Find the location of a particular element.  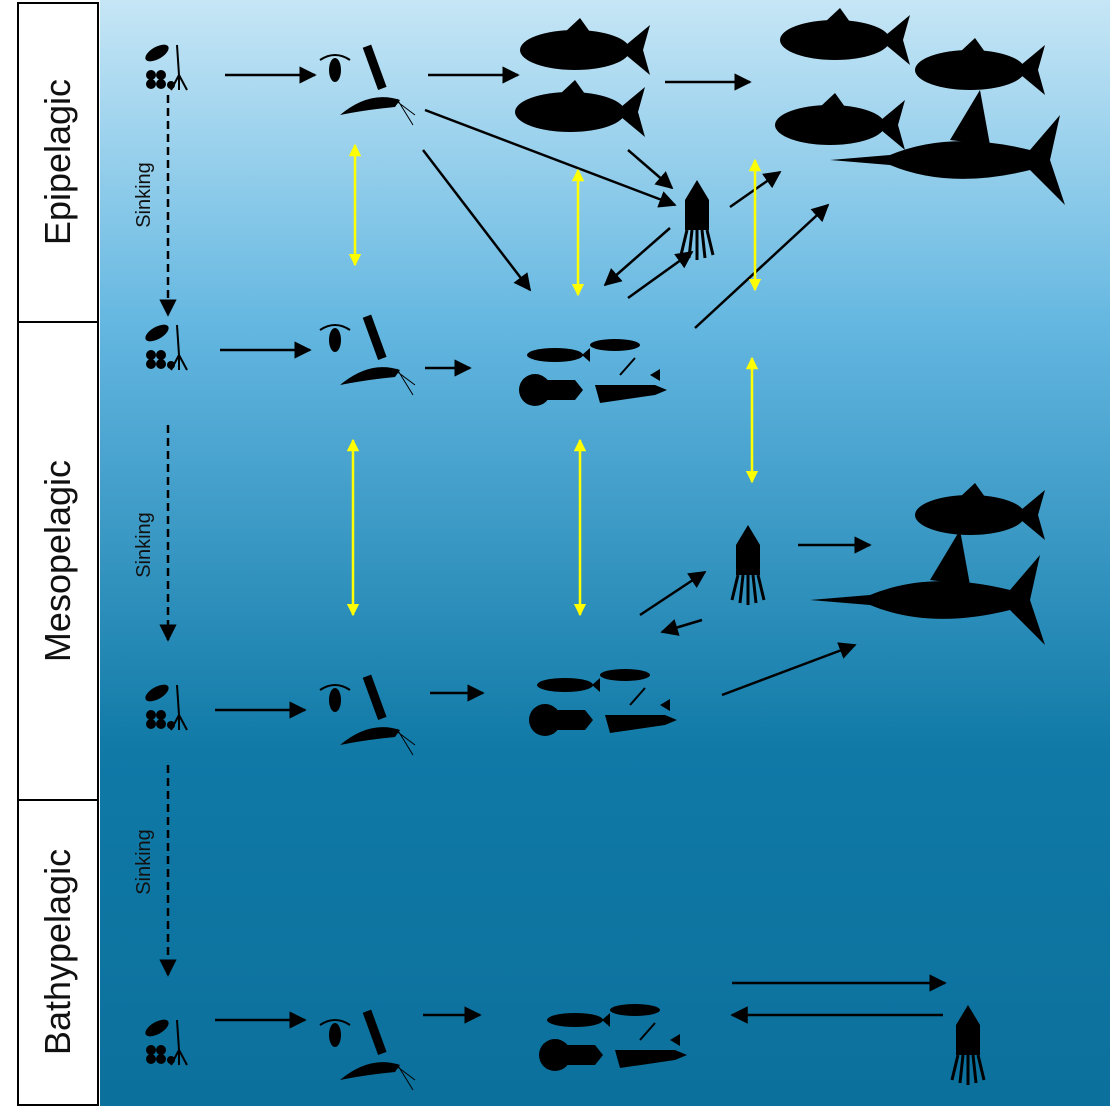

zone-label: Bathypelagic is located at coordinates (57, 952).